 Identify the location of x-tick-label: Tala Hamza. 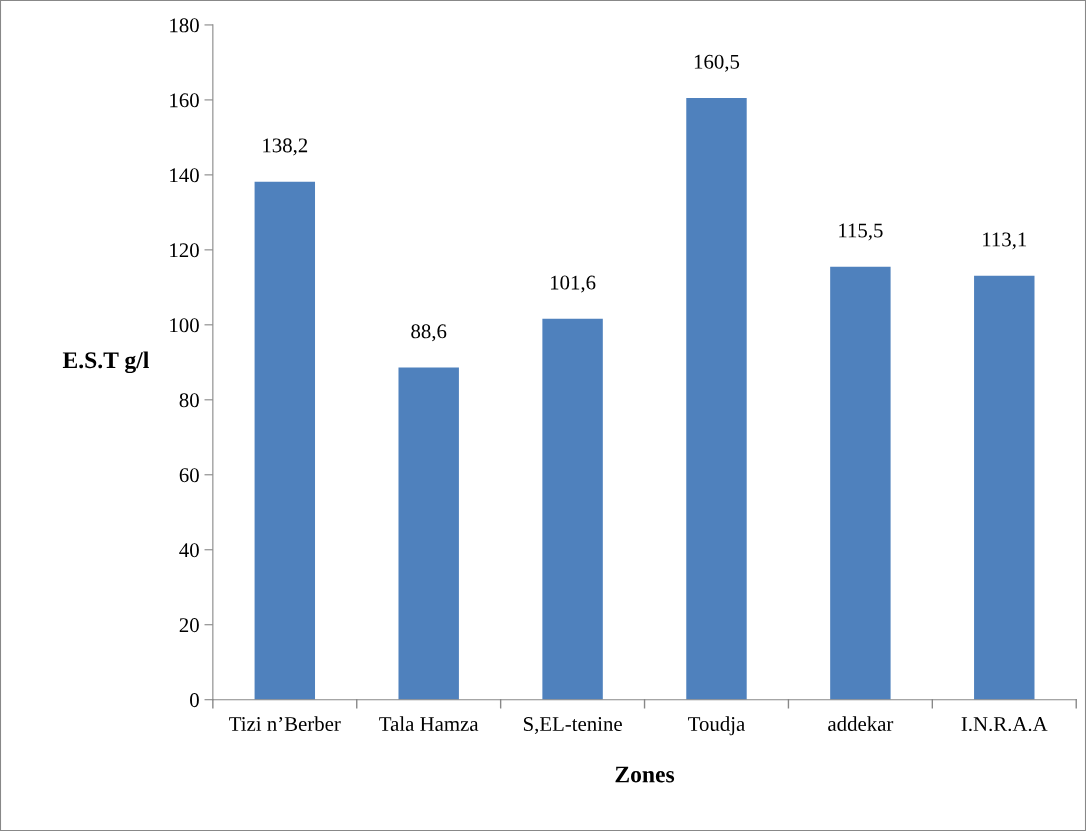
(429, 724).